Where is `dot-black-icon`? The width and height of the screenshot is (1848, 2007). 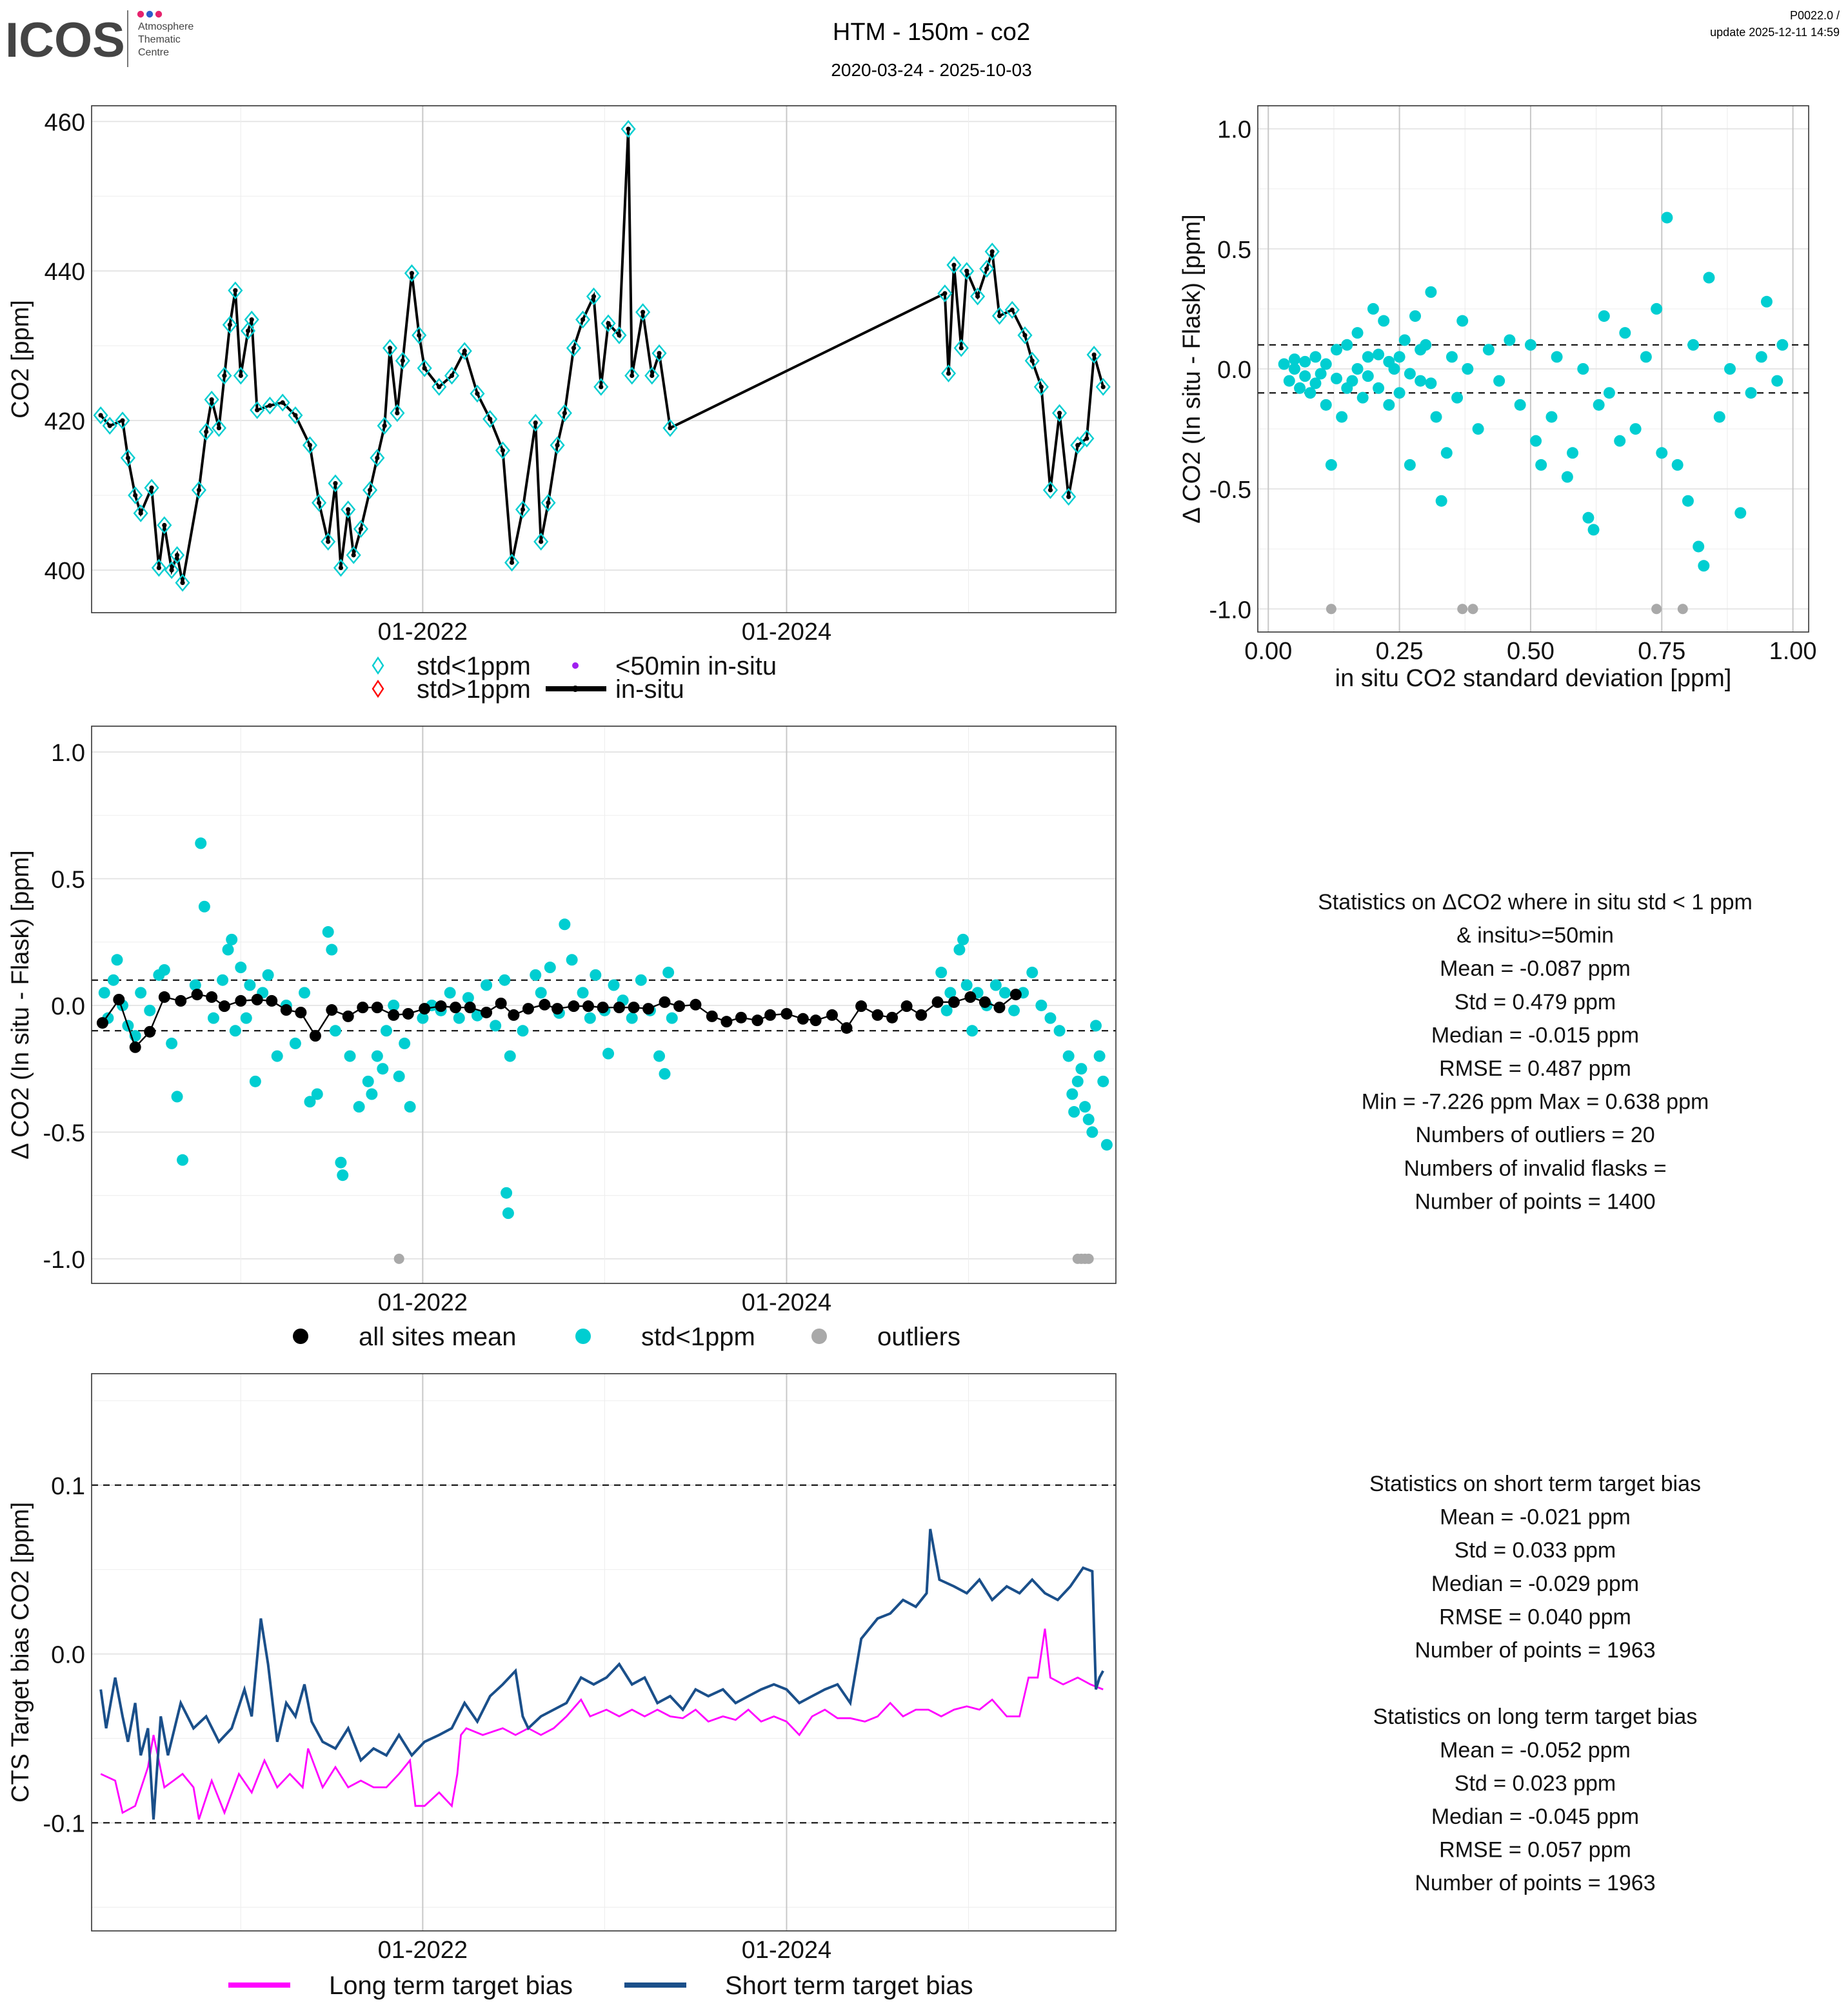
dot-black-icon is located at coordinates (575, 689).